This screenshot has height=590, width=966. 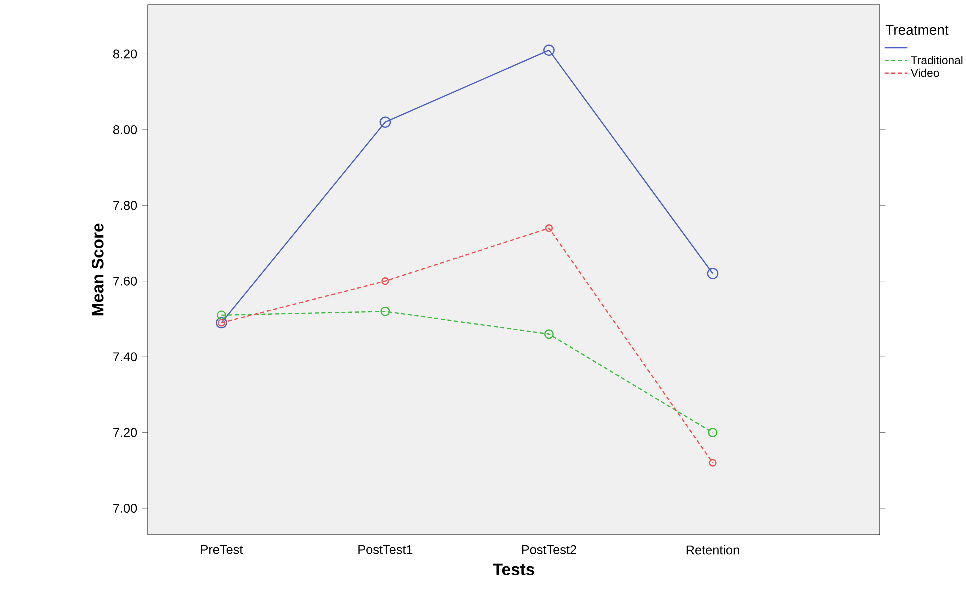 I want to click on y-tick-label: 8.00, so click(x=125, y=129).